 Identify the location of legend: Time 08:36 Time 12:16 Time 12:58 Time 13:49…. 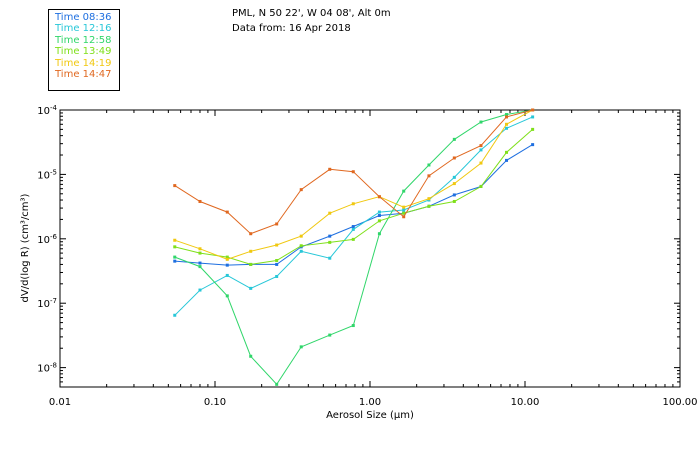
(84, 50).